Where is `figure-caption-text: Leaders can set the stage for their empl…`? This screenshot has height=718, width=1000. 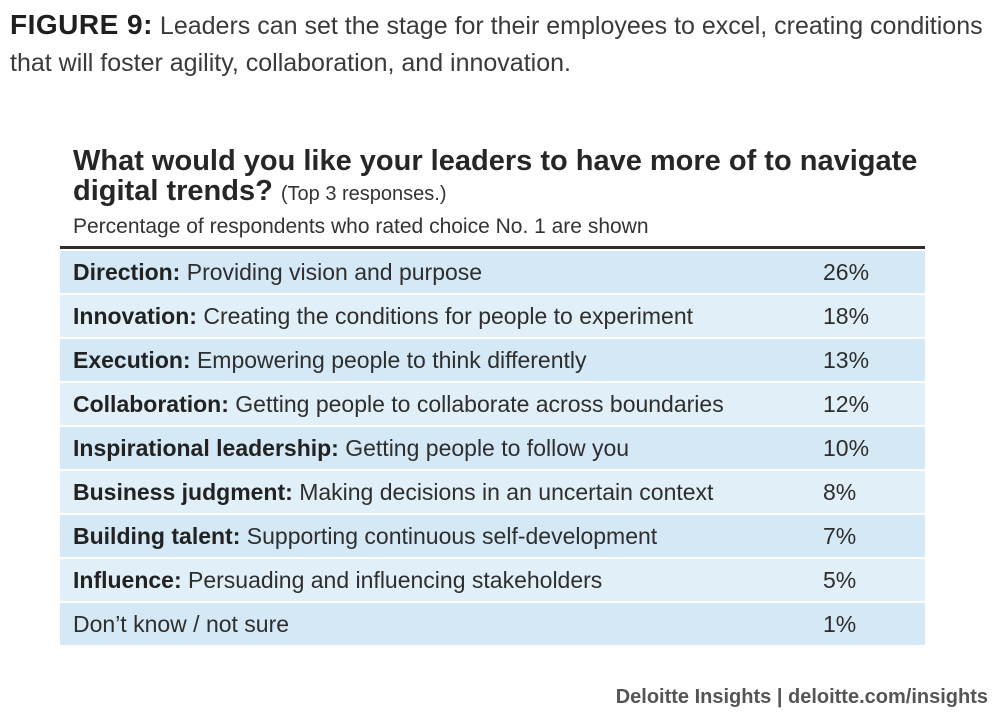
figure-caption-text: Leaders can set the stage for their empl… is located at coordinates (496, 44).